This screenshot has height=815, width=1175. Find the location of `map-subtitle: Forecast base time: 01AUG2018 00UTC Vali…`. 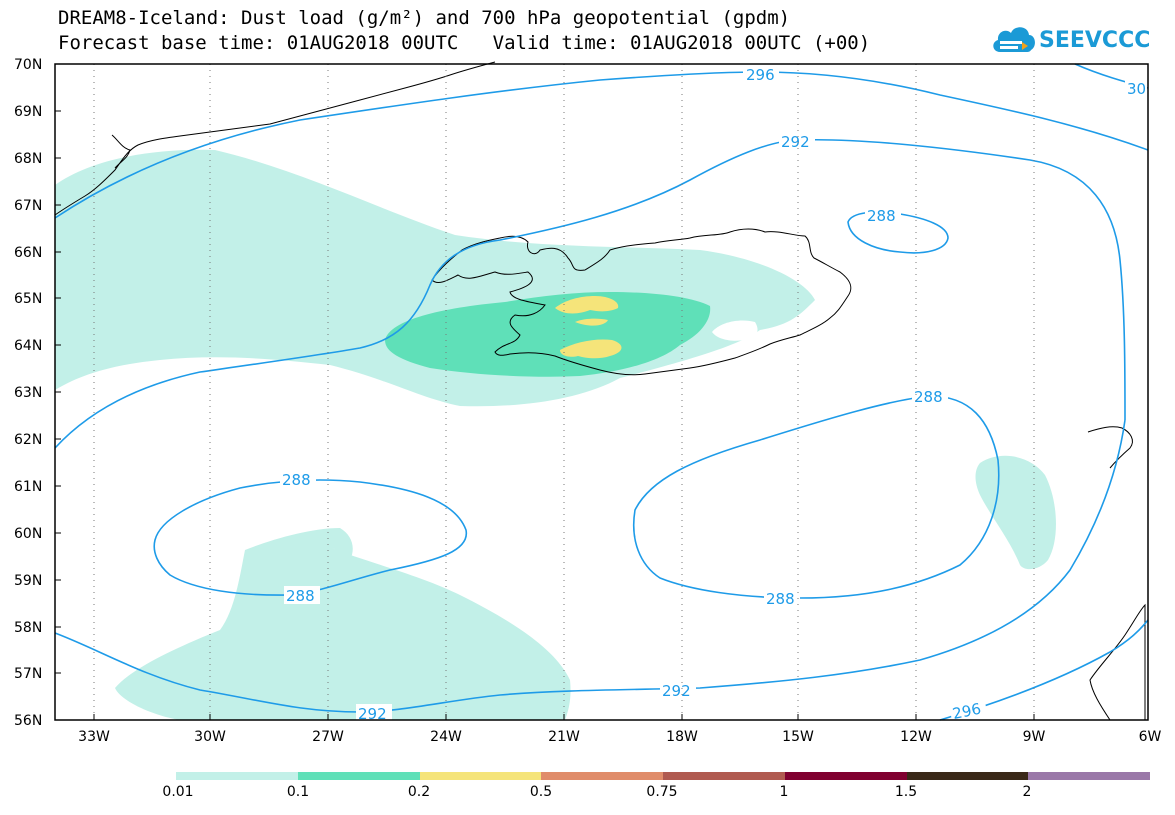

map-subtitle: Forecast base time: 01AUG2018 00UTC Vali… is located at coordinates (464, 43).